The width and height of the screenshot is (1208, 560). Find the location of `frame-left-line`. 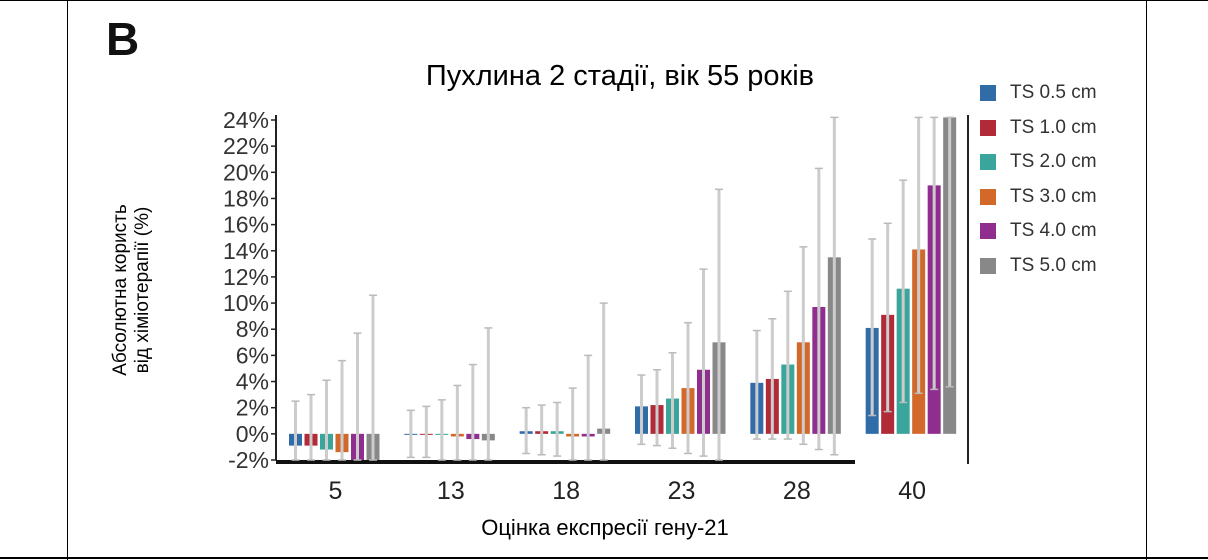

frame-left-line is located at coordinates (67, 280).